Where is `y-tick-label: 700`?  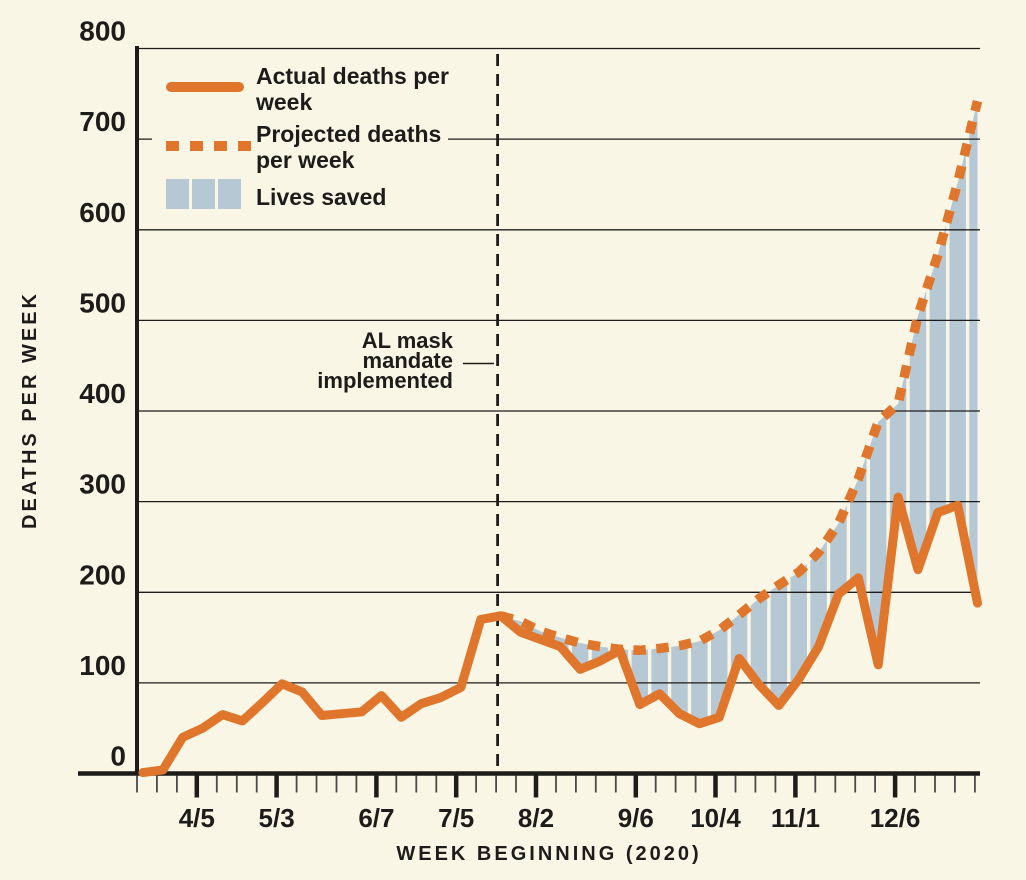 y-tick-label: 700 is located at coordinates (102, 121).